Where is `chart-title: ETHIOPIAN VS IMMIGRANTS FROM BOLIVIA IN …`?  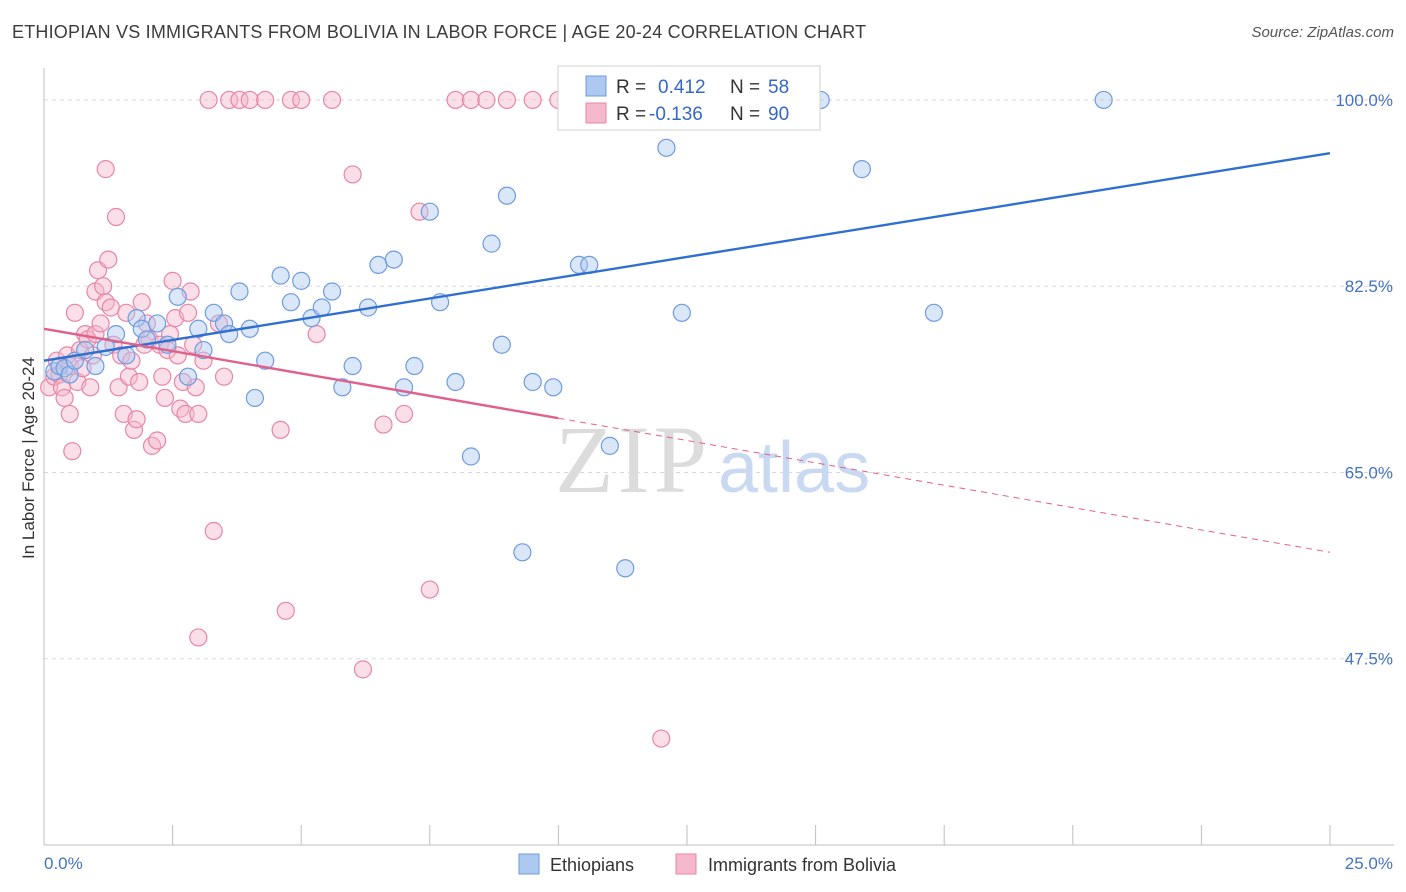
chart-title: ETHIOPIAN VS IMMIGRANTS FROM BOLIVIA IN … is located at coordinates (439, 32).